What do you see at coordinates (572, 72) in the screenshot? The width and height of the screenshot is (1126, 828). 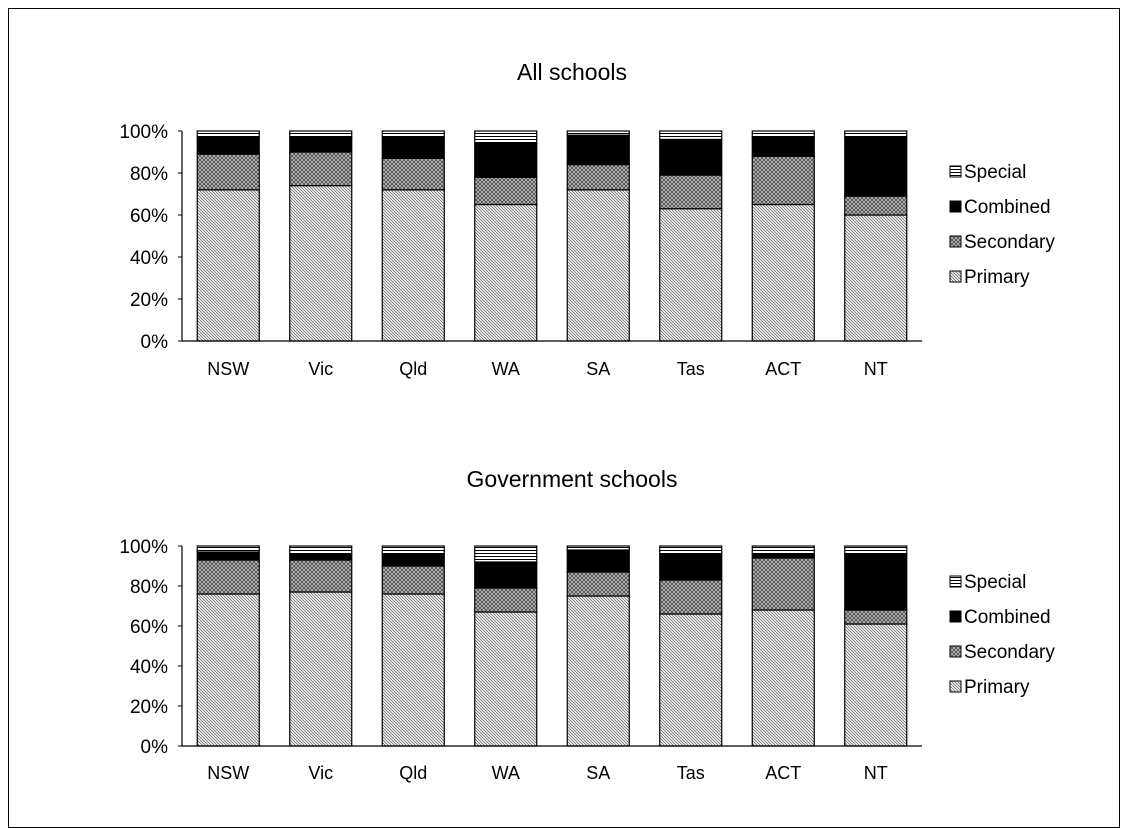 I see `chart-title: All schools` at bounding box center [572, 72].